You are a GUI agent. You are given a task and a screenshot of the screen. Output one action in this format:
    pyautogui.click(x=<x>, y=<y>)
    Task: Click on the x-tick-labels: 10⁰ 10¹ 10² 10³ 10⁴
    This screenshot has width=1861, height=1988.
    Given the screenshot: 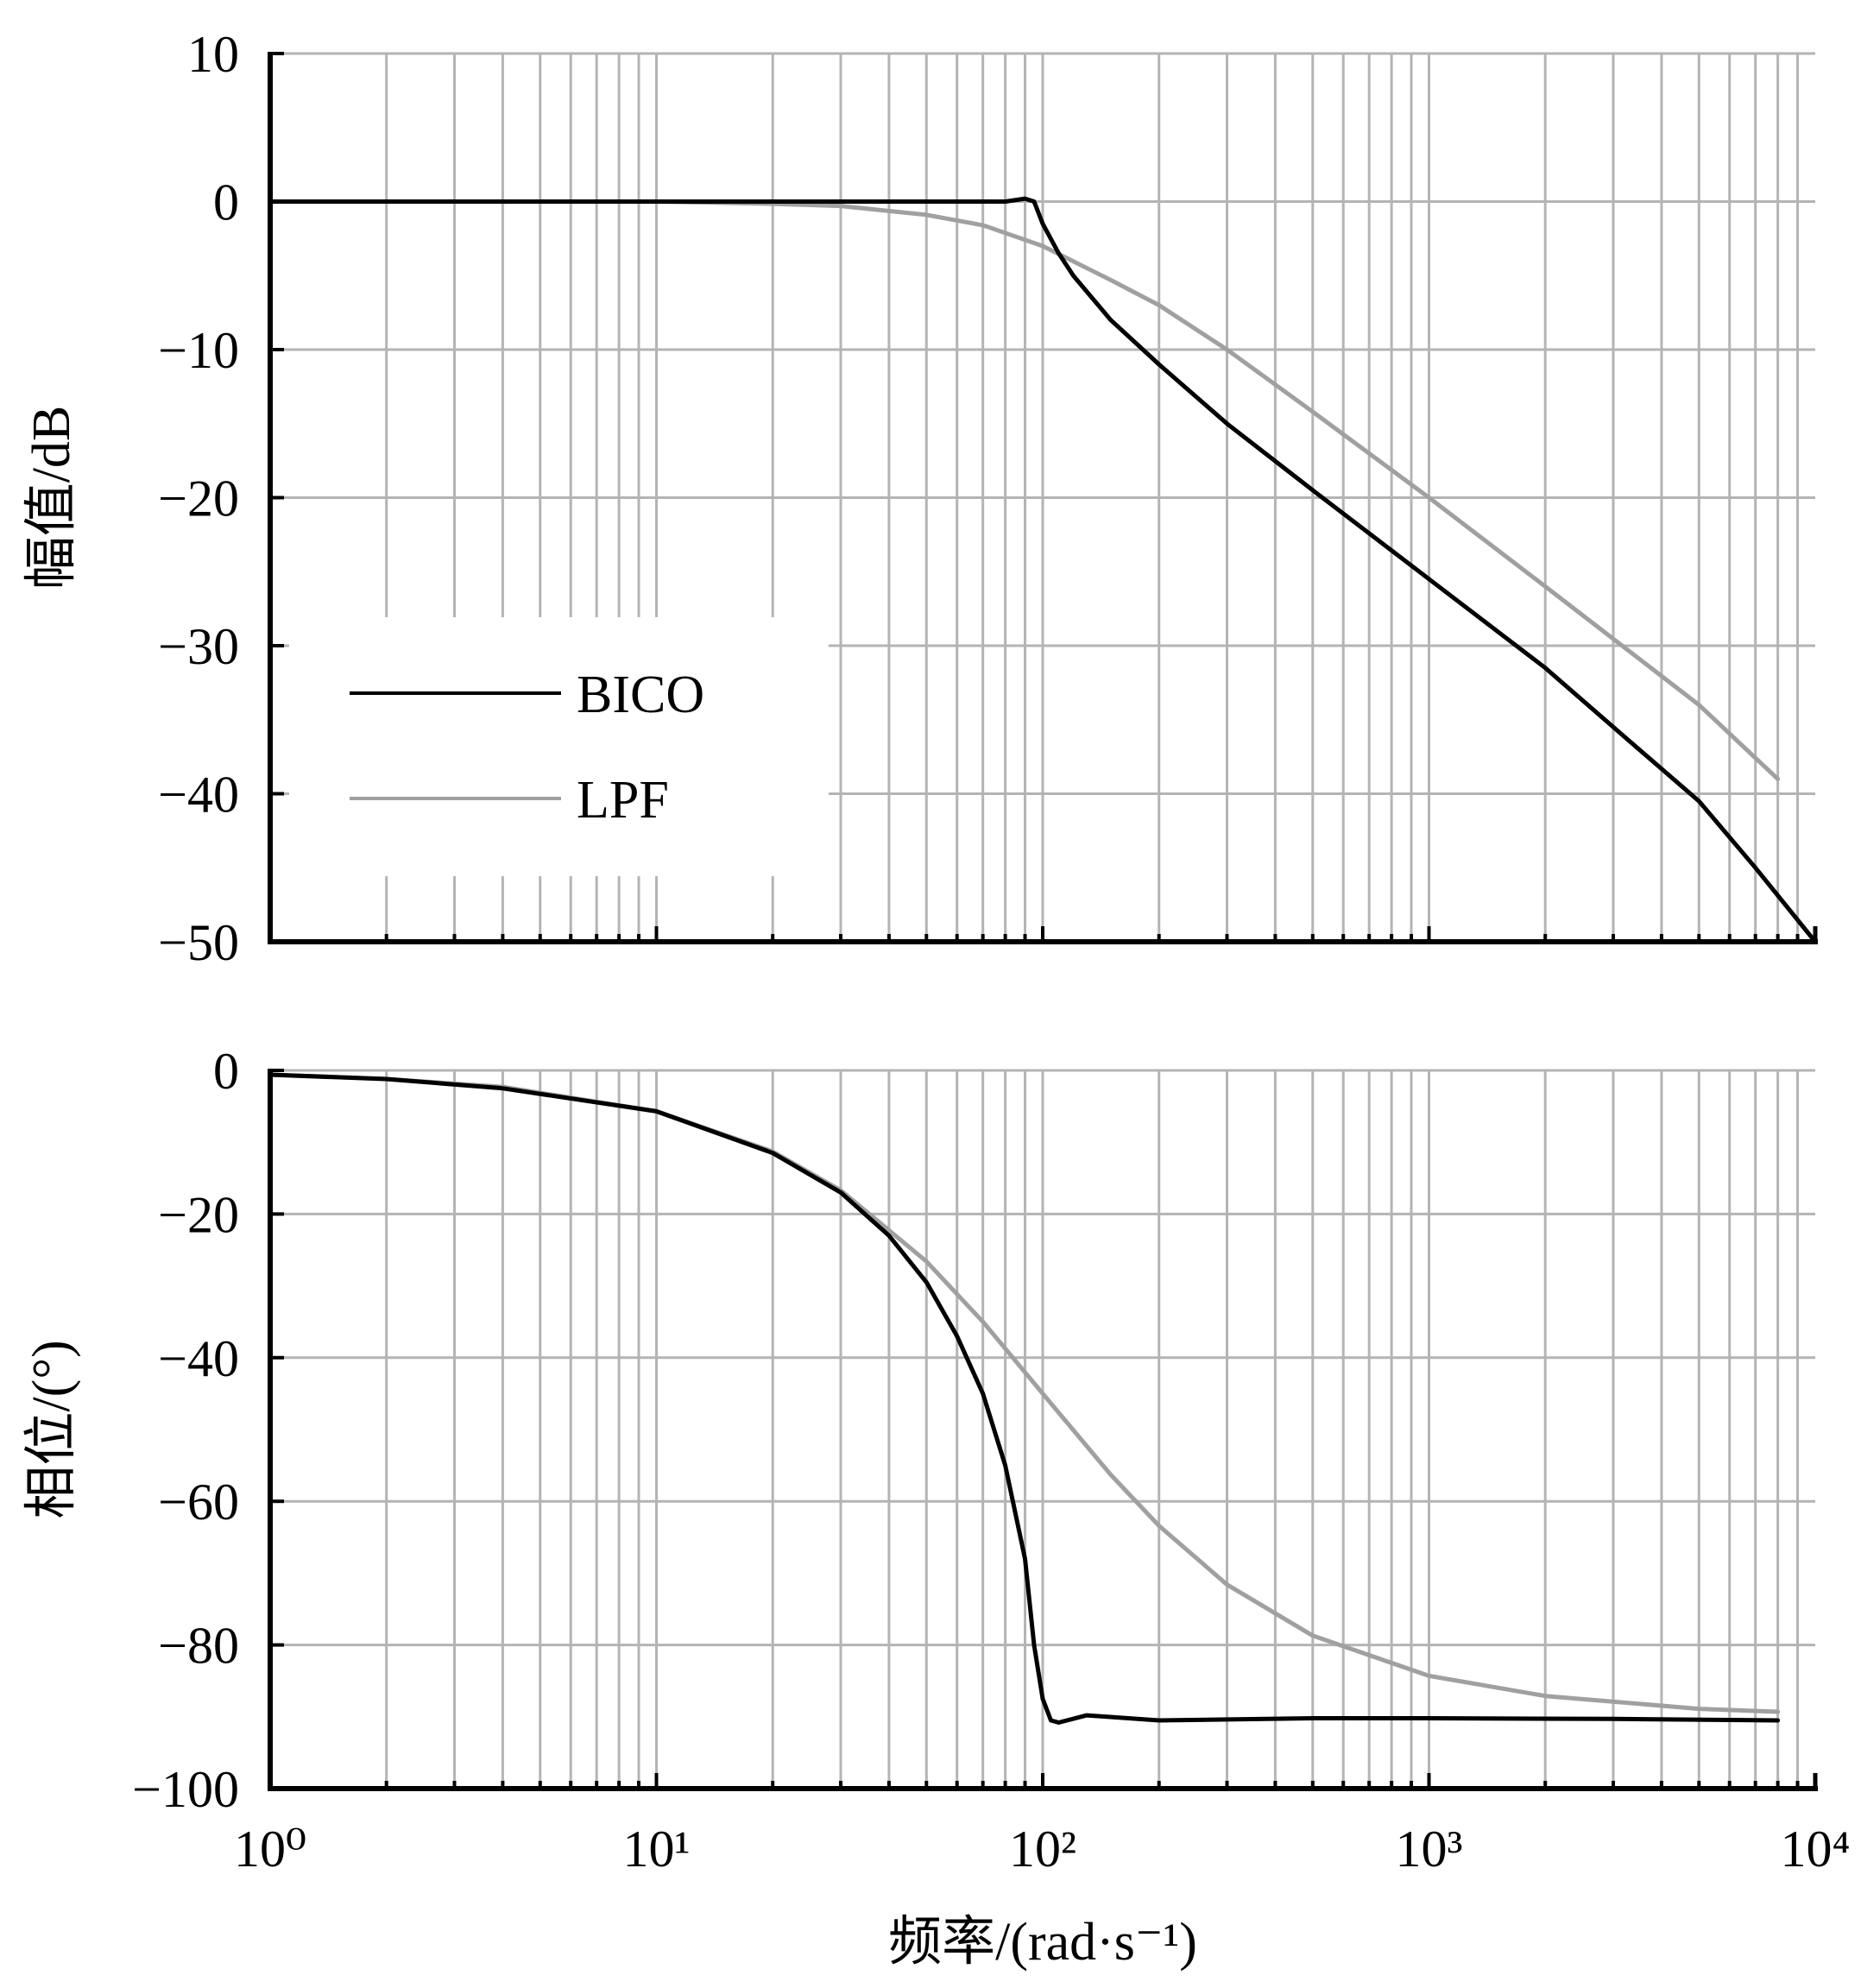 What is the action you would take?
    pyautogui.click(x=1042, y=1849)
    